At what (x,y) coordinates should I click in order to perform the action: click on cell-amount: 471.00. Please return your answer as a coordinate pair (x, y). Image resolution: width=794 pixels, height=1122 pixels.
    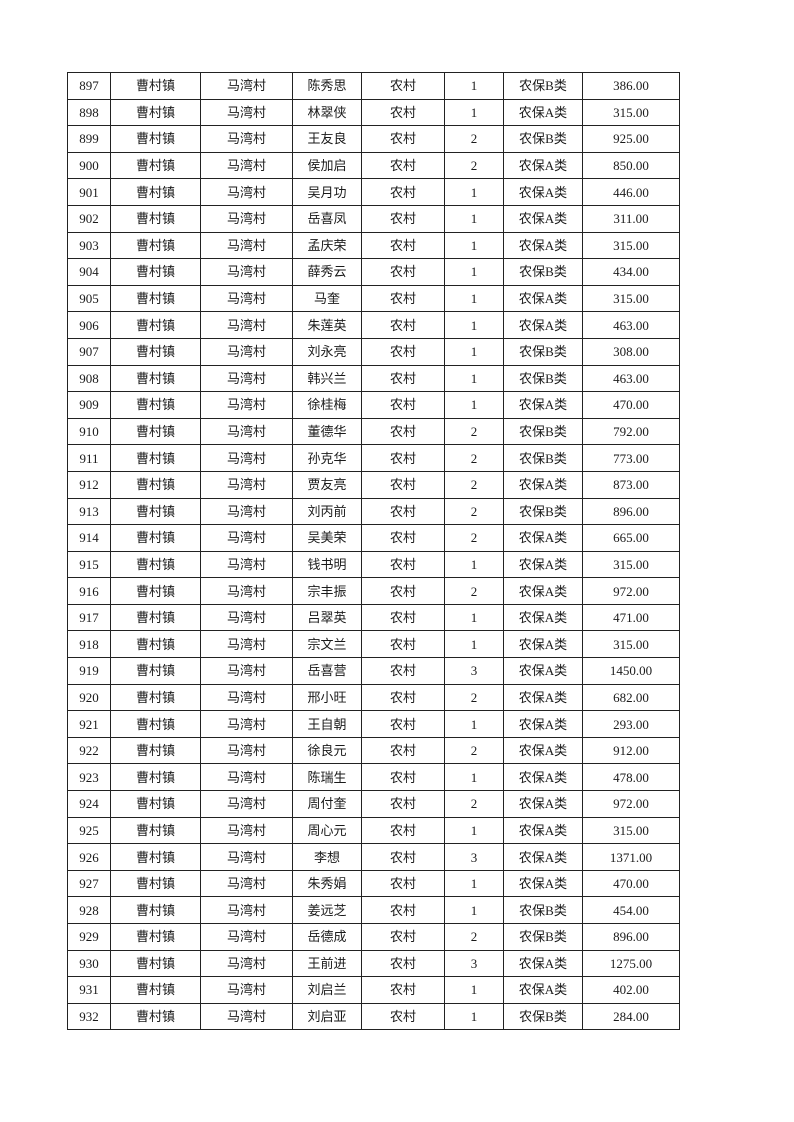
    Looking at the image, I should click on (631, 617).